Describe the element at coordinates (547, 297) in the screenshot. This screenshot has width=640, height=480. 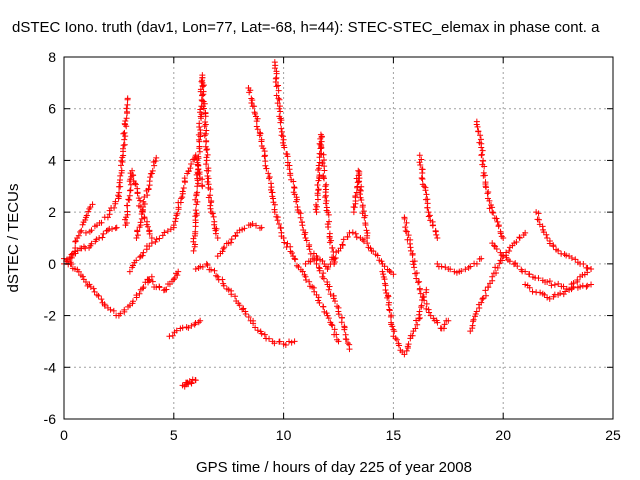
I see `arc27-point` at that location.